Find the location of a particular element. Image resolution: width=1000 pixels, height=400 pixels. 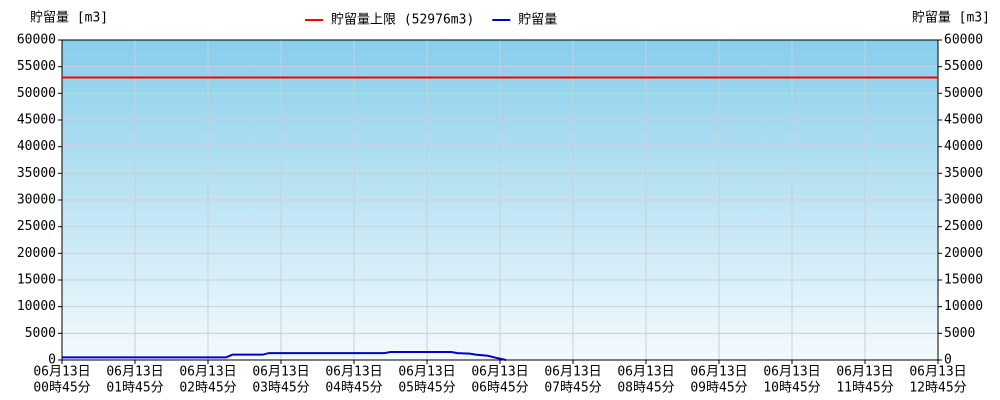

x-tick-label: 00時45分 is located at coordinates (61, 388).